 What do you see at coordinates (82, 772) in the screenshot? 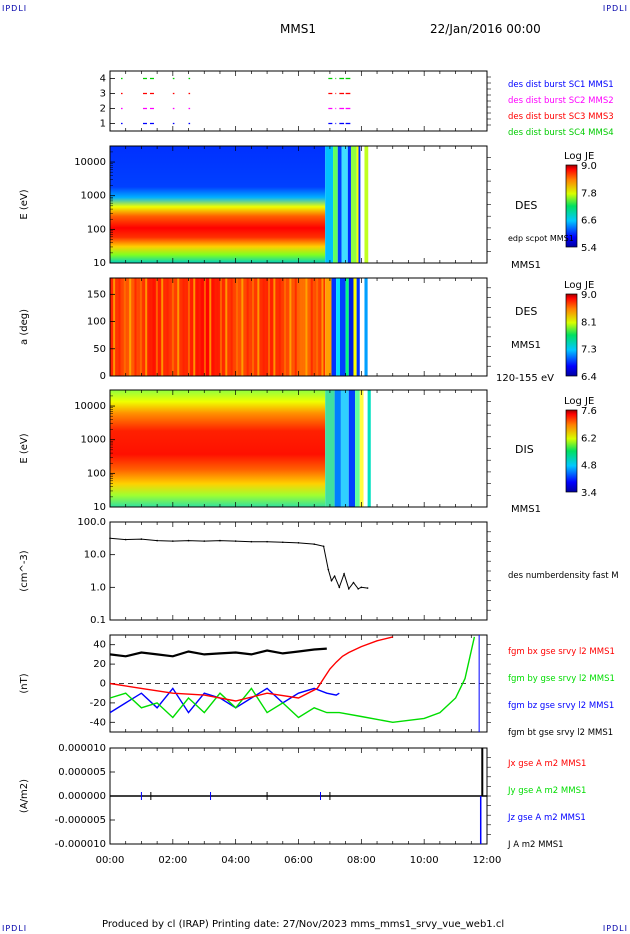
I see `y-tick-label: 0.000005` at bounding box center [82, 772].